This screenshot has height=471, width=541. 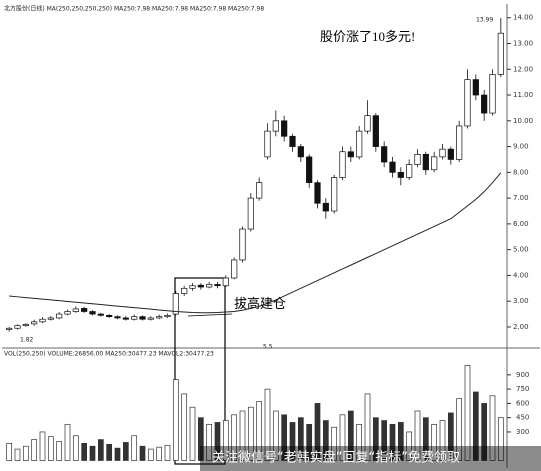 I want to click on y-tick-label: 450, so click(x=522, y=418).